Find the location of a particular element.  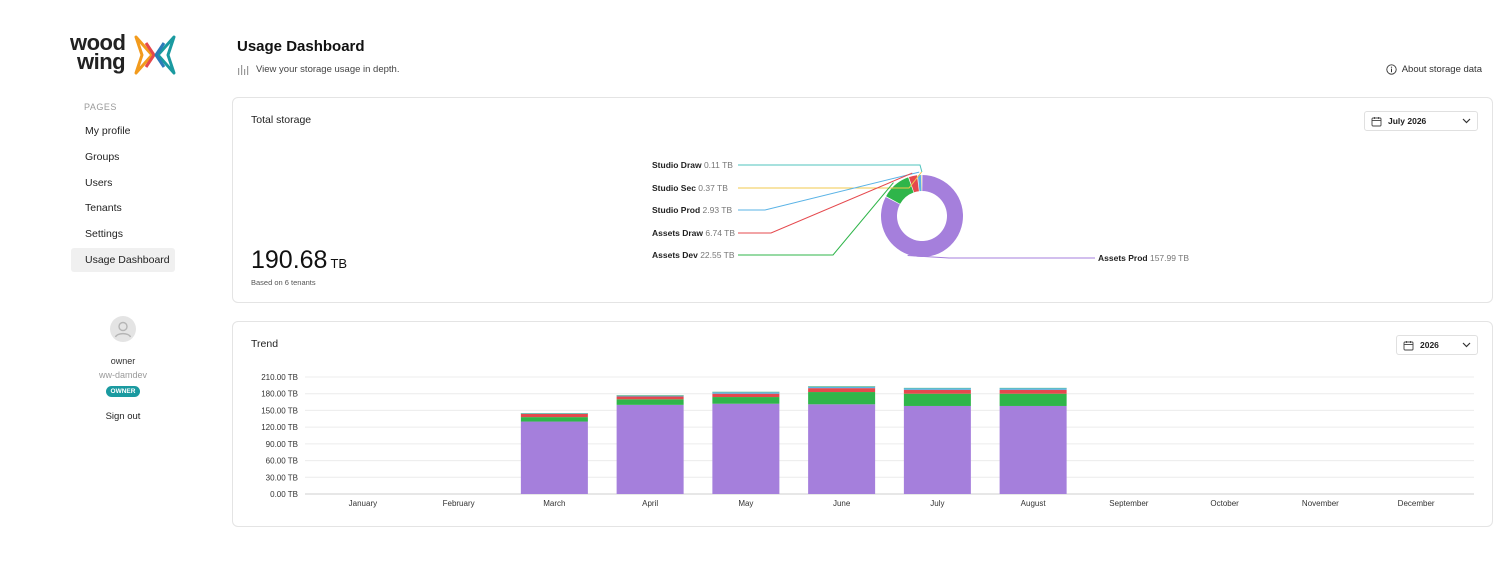

subtitle-text: View your storage usage in depth. is located at coordinates (328, 69).